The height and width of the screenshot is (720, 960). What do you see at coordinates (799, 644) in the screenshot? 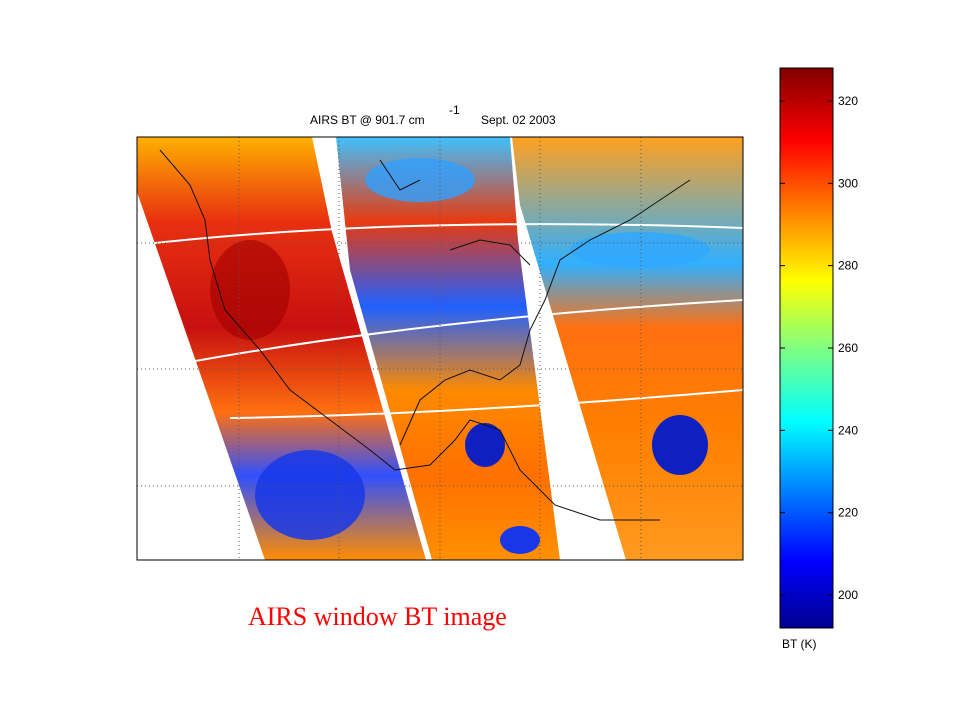
I see `colorbar-label: BT (K)` at bounding box center [799, 644].